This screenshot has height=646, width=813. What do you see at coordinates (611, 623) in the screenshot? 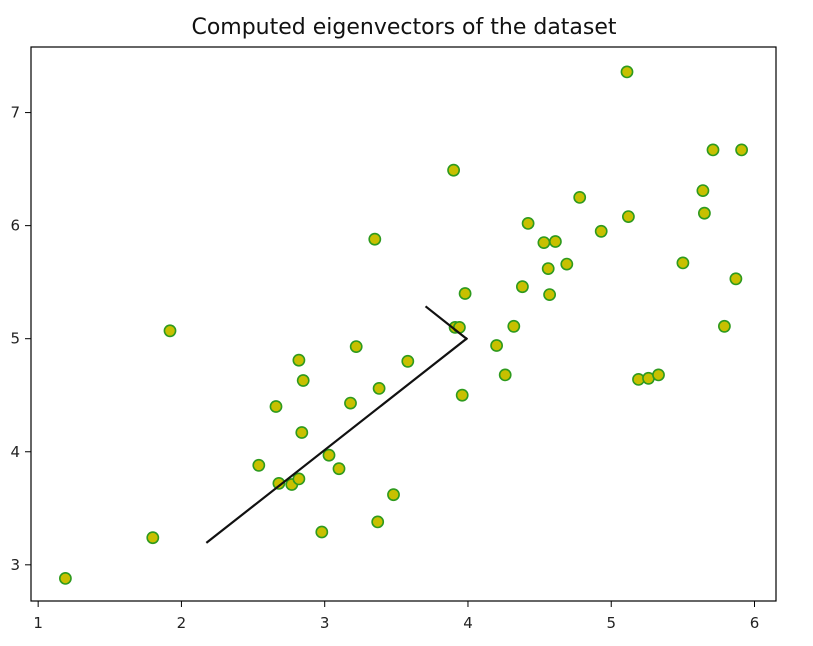
I see `x-tick-label: 5` at bounding box center [611, 623].